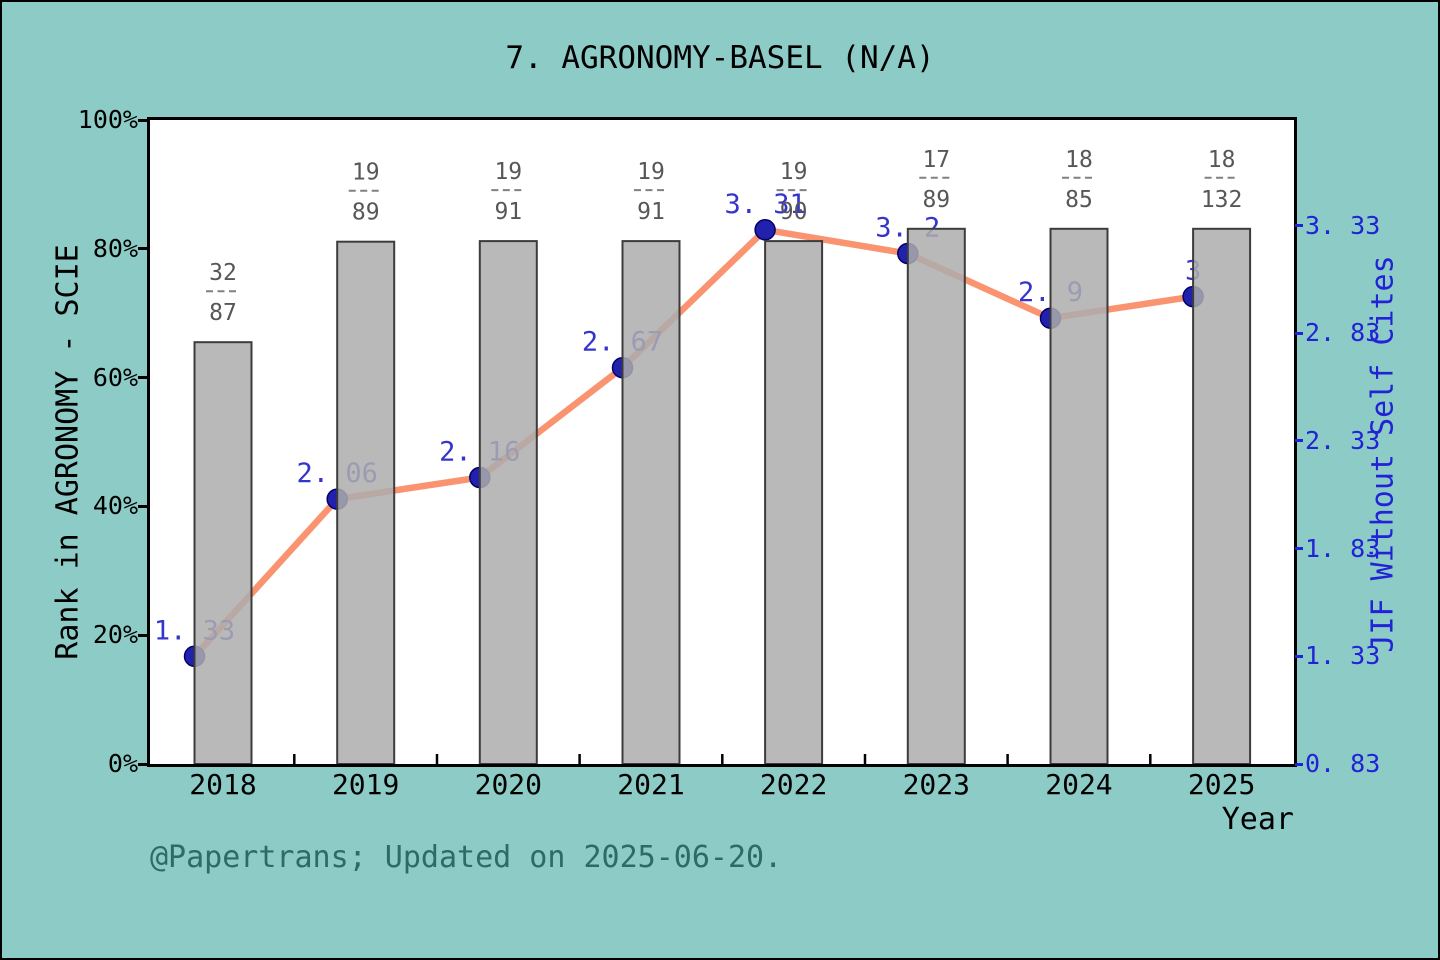 This screenshot has height=960, width=1440. What do you see at coordinates (1343, 548) in the screenshot?
I see `right-axis-tick-label: 1. 83` at bounding box center [1343, 548].